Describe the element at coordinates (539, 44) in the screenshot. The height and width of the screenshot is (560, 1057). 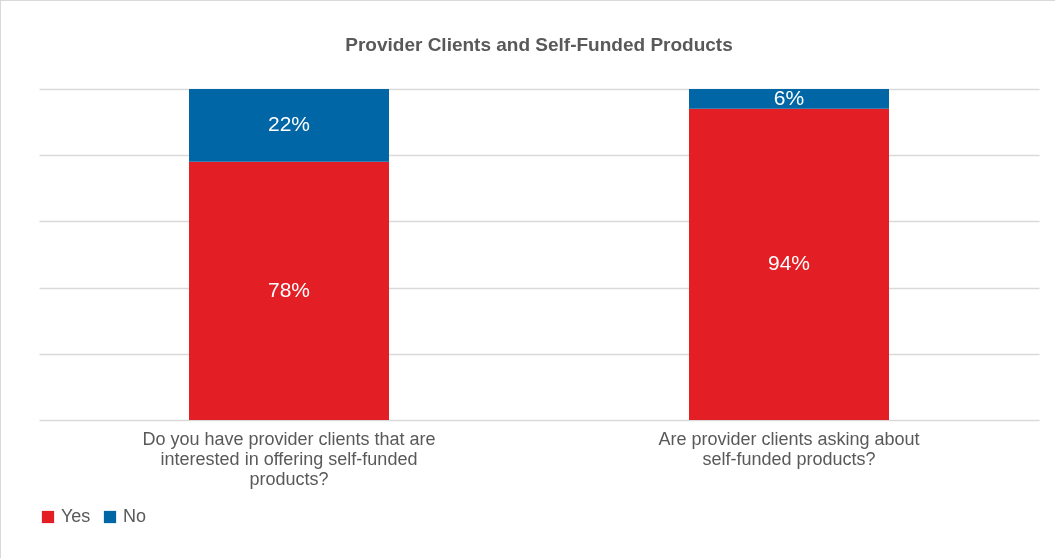
I see `chart-title: Provider Clients and Self-Funded Products` at that location.